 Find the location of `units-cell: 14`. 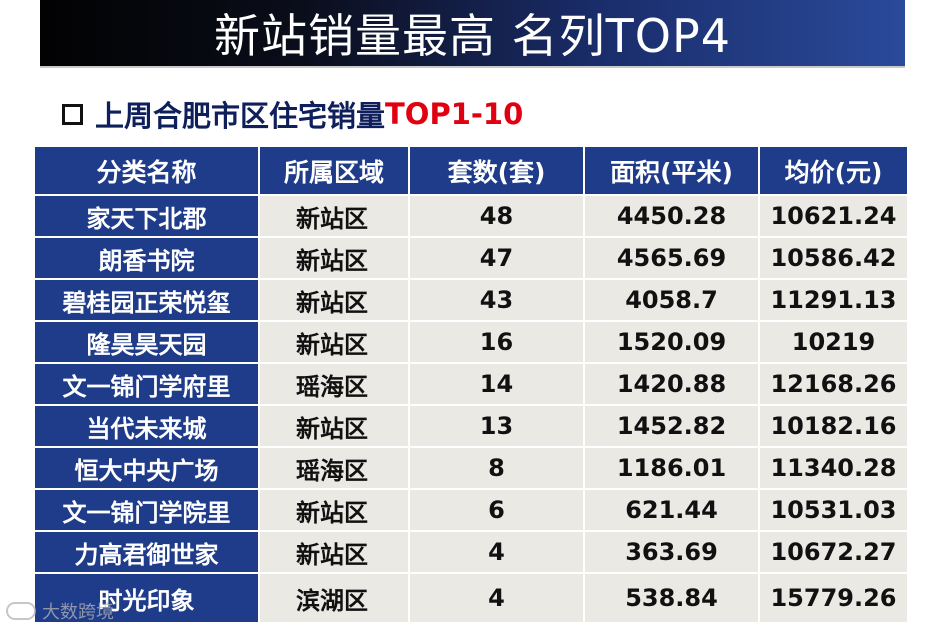

units-cell: 14 is located at coordinates (496, 384).